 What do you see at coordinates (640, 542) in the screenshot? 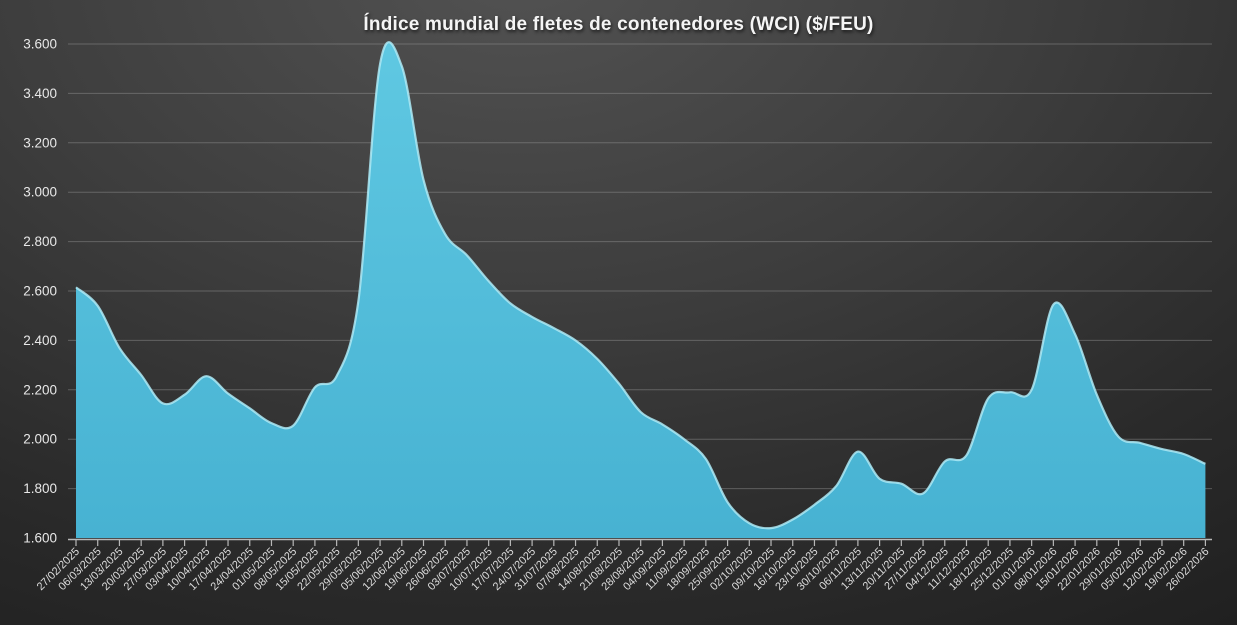
I see `x-axis` at bounding box center [640, 542].